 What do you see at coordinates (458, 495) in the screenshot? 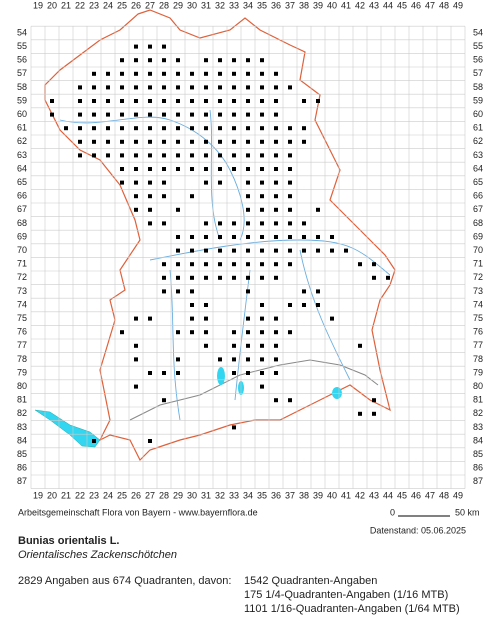
I see `column-label: 49` at bounding box center [458, 495].